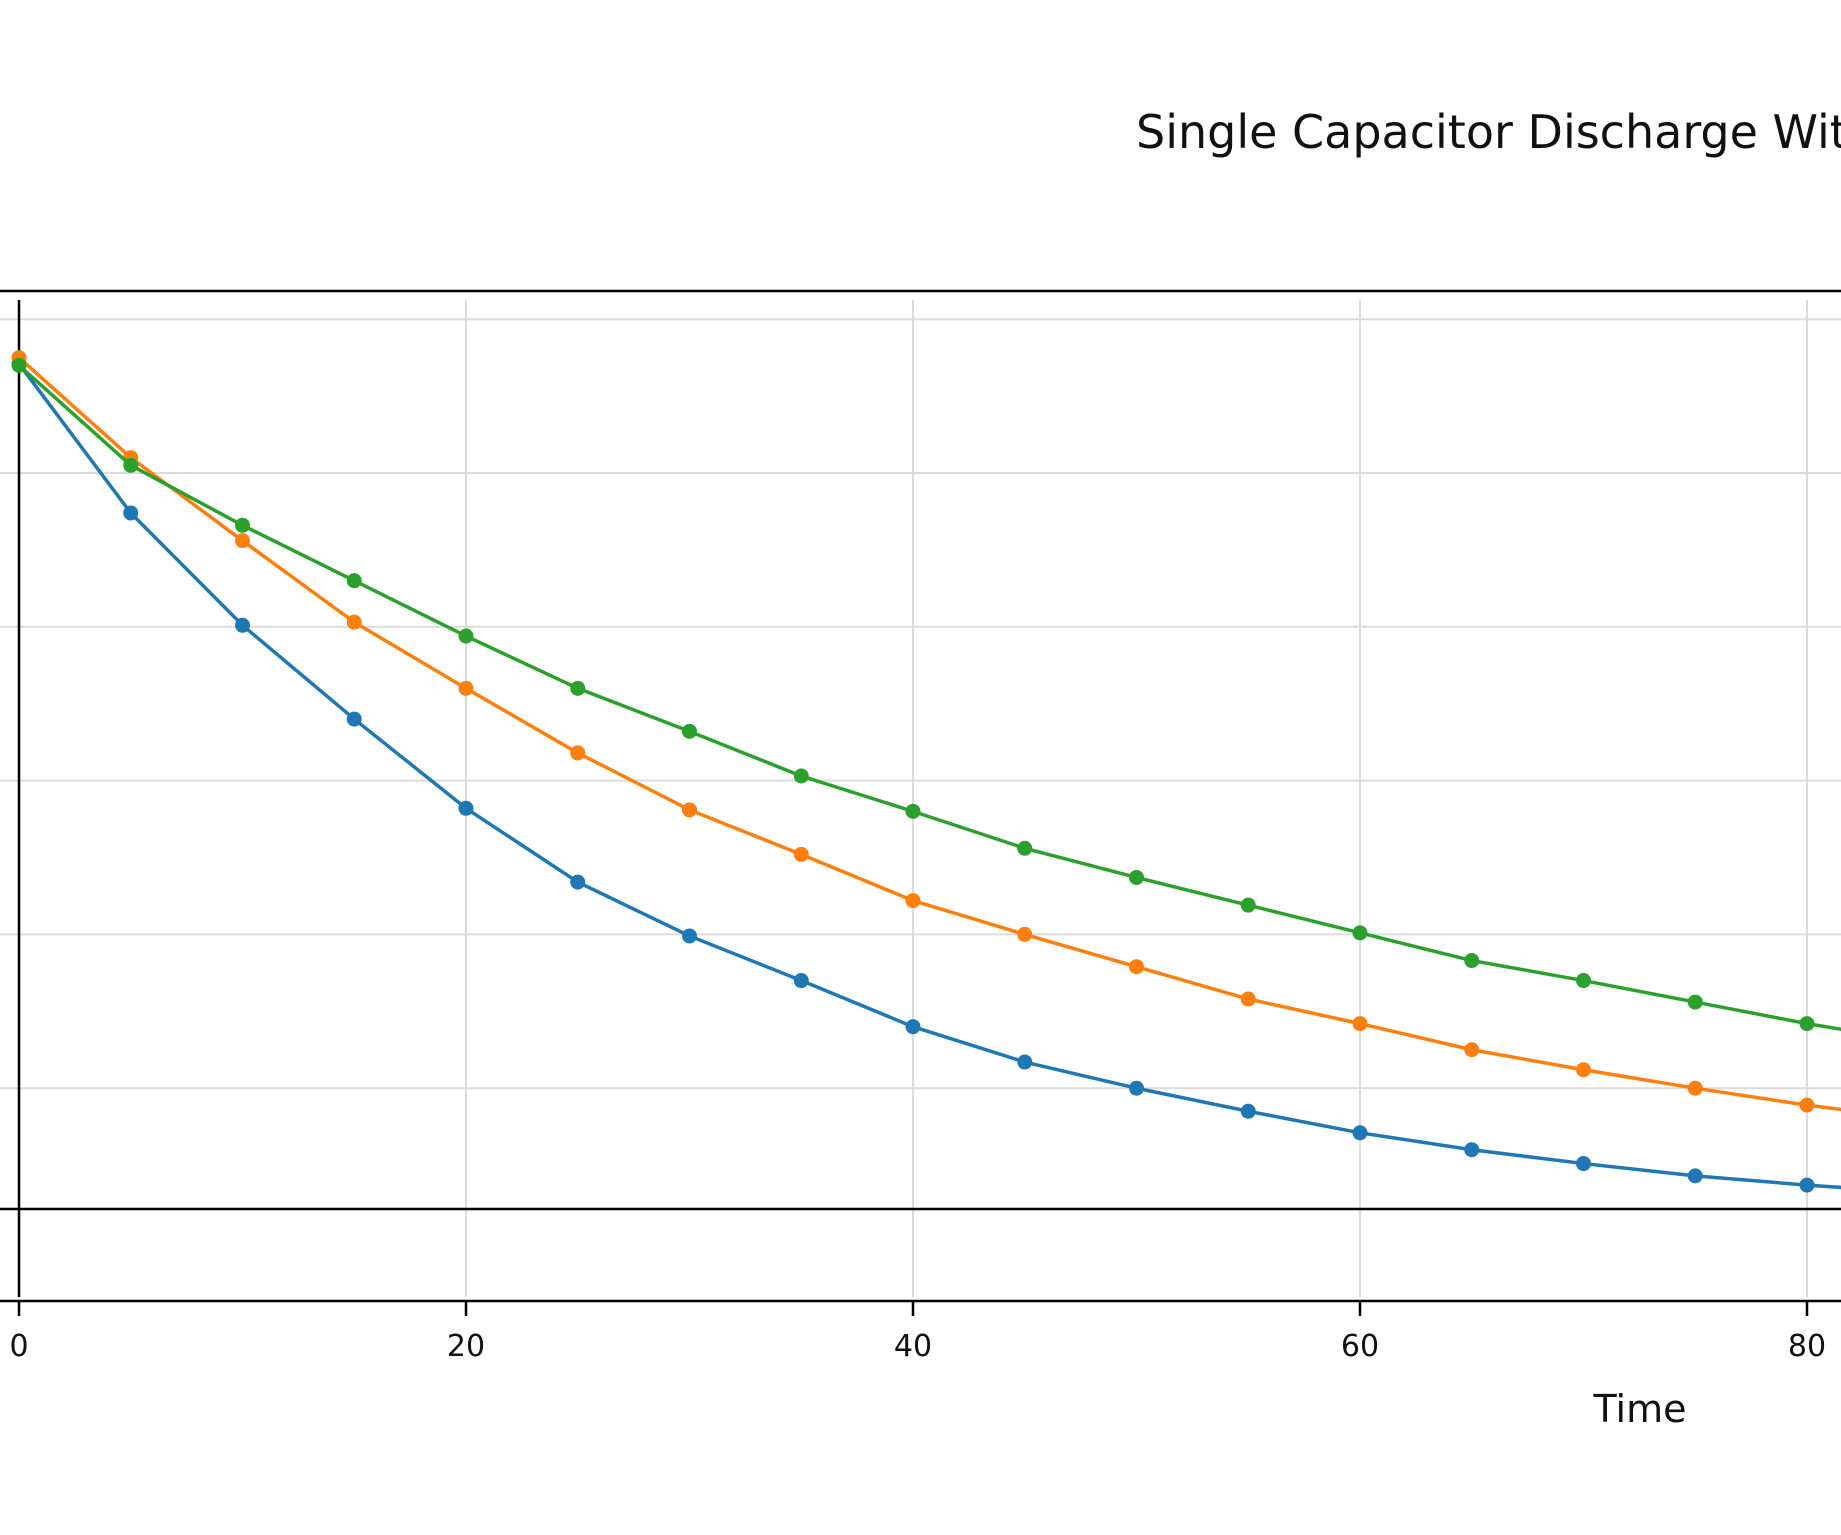 This screenshot has height=1535, width=1841. What do you see at coordinates (466, 1346) in the screenshot?
I see `x-tick-label: 20` at bounding box center [466, 1346].